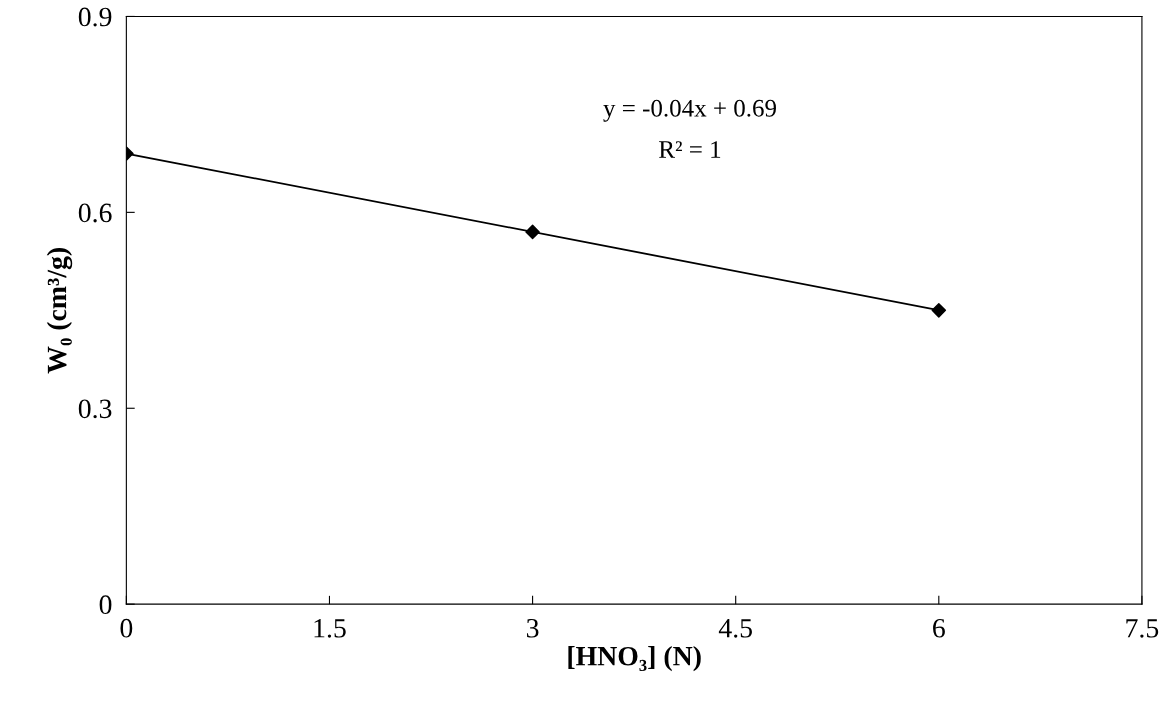  I want to click on x-tick-label: 7.5, so click(1142, 628).